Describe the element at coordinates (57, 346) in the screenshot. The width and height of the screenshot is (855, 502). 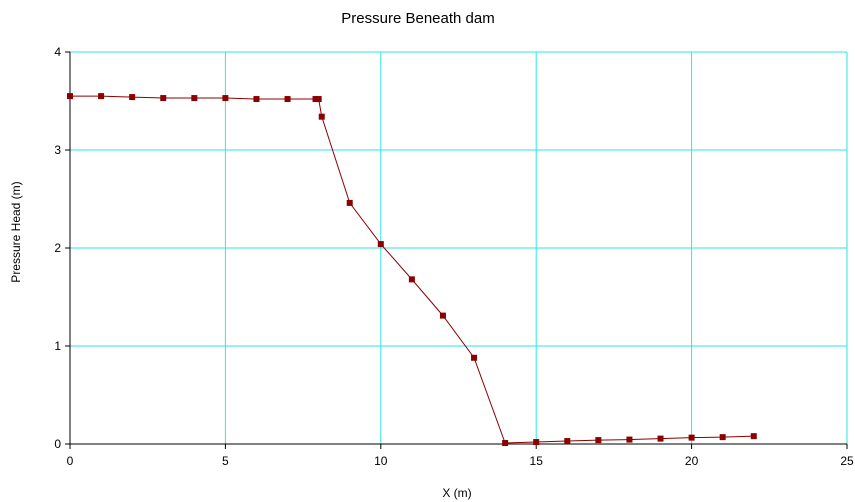
I see `y-tick-label: 1` at that location.